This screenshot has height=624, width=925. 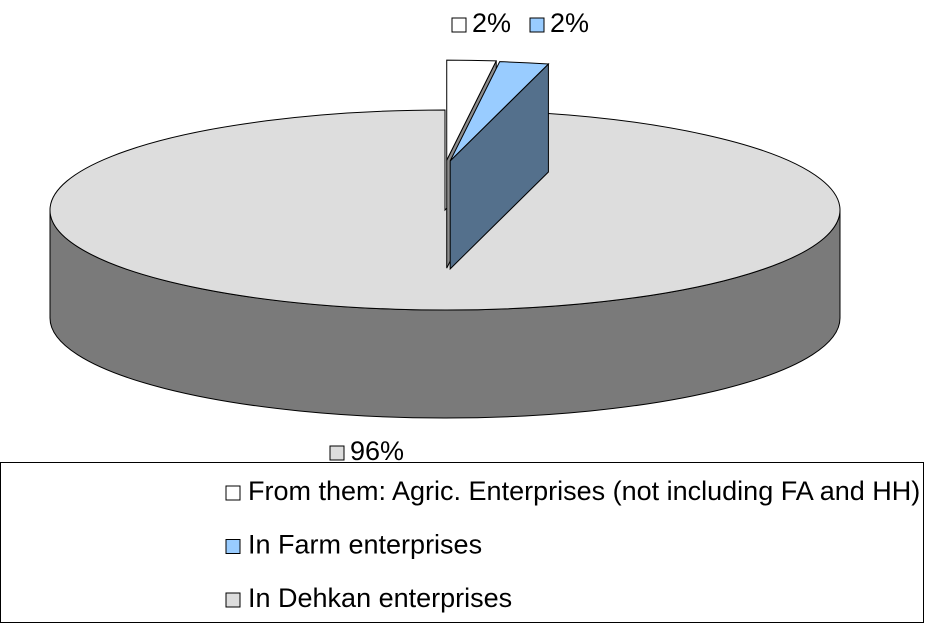 What do you see at coordinates (377, 451) in the screenshot?
I see `data-label: 96%` at bounding box center [377, 451].